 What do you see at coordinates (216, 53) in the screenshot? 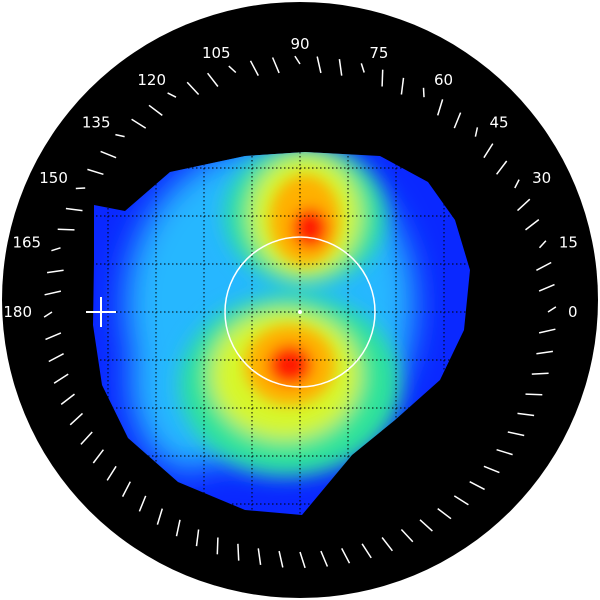
I see `angle-label-105: 105` at bounding box center [216, 53].